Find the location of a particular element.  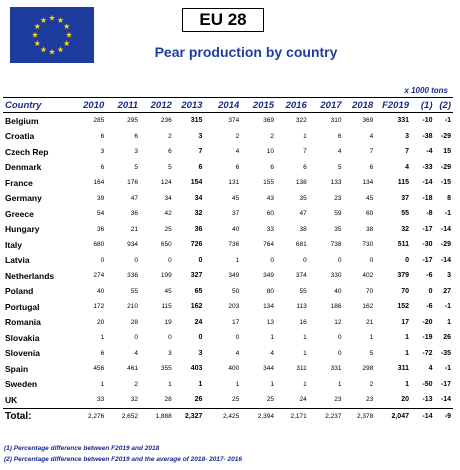

table-cell: 70 is located at coordinates (405, 291).